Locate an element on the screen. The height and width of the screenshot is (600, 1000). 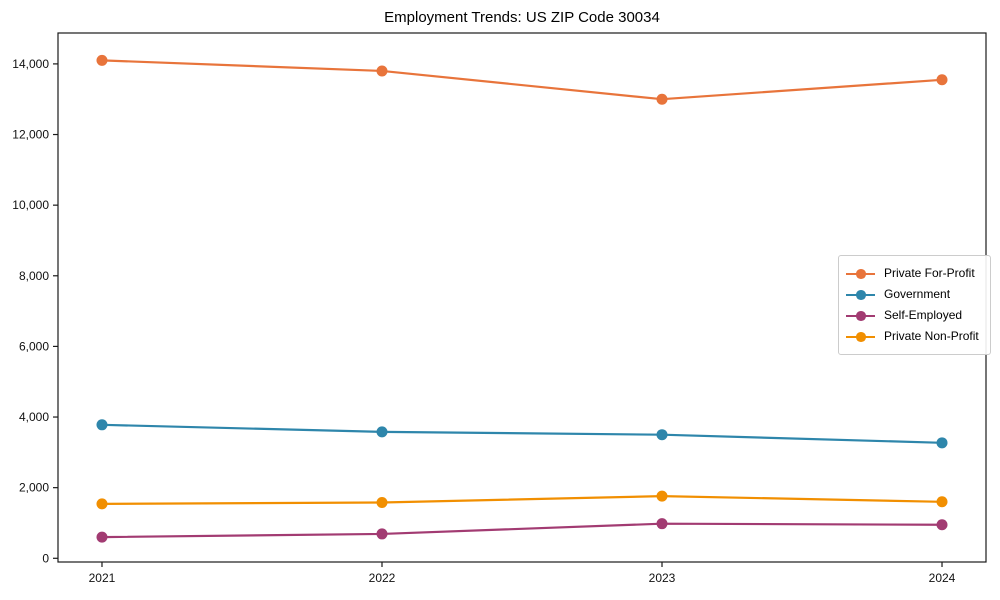
y-tick-label: 0 is located at coordinates (45, 558).